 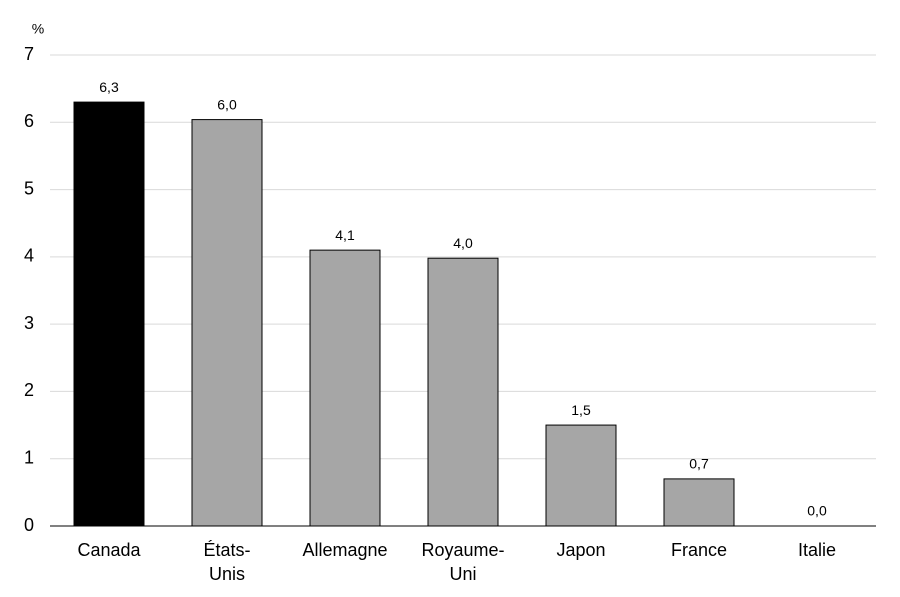 I want to click on x-tick-label: Japon, so click(x=580, y=550).